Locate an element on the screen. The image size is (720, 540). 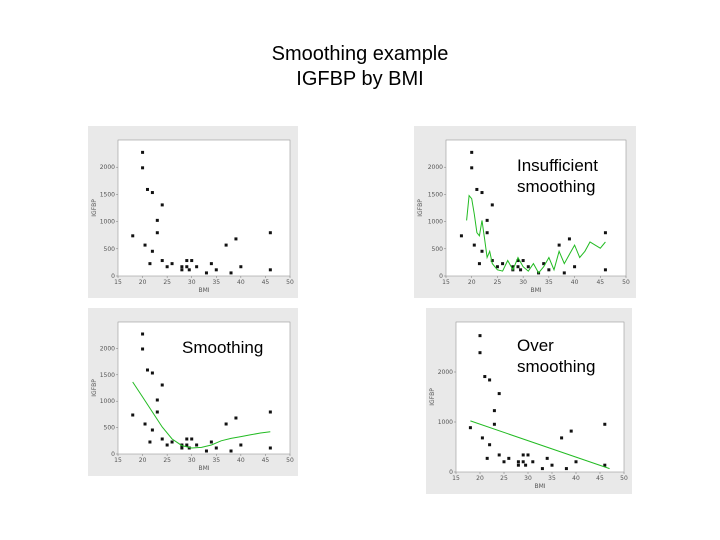
chart-panel-smoothing: 15 20 25 30 35 40 45 50 0 500 1000 1500 2000 BMI IGFBP is located at coordinates (193, 392).